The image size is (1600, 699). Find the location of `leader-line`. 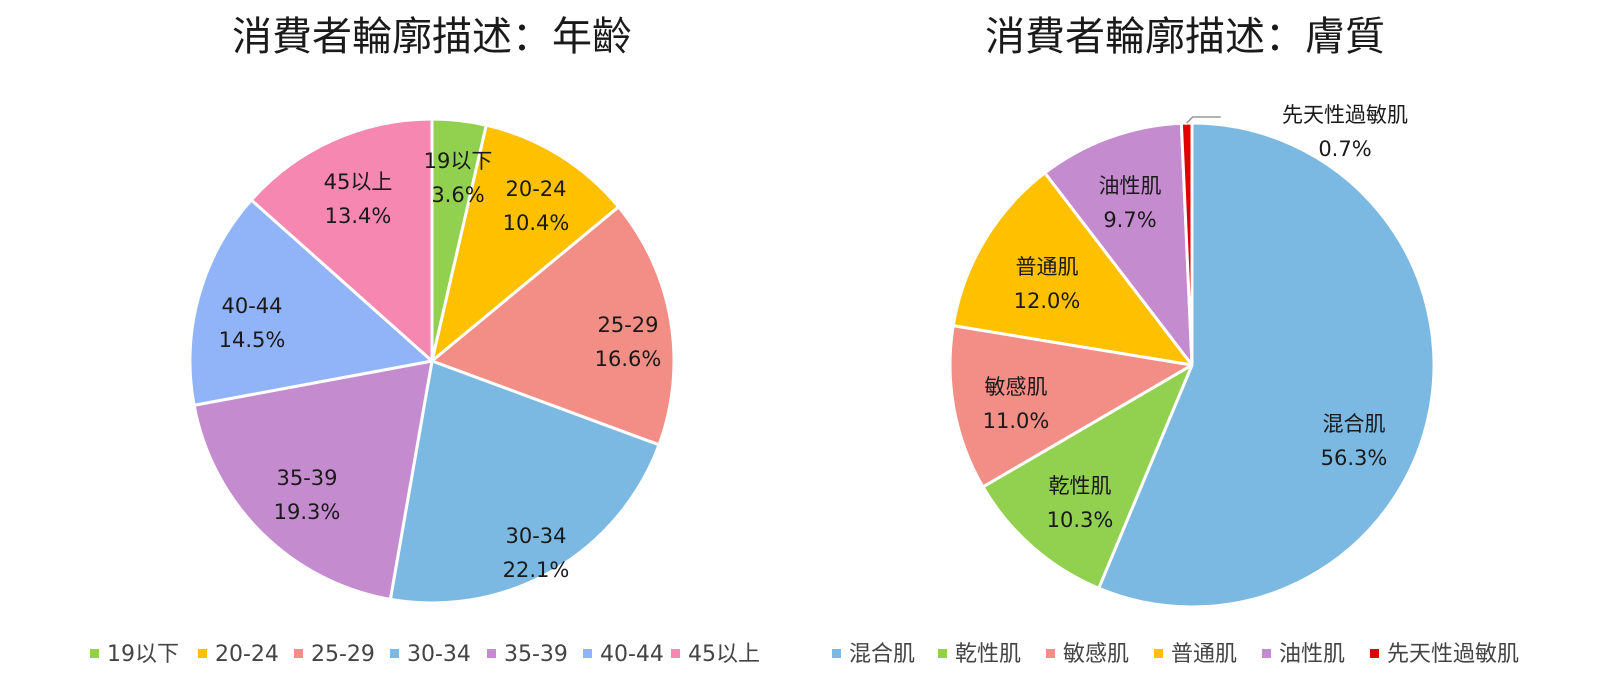

leader-line is located at coordinates (1203, 120).